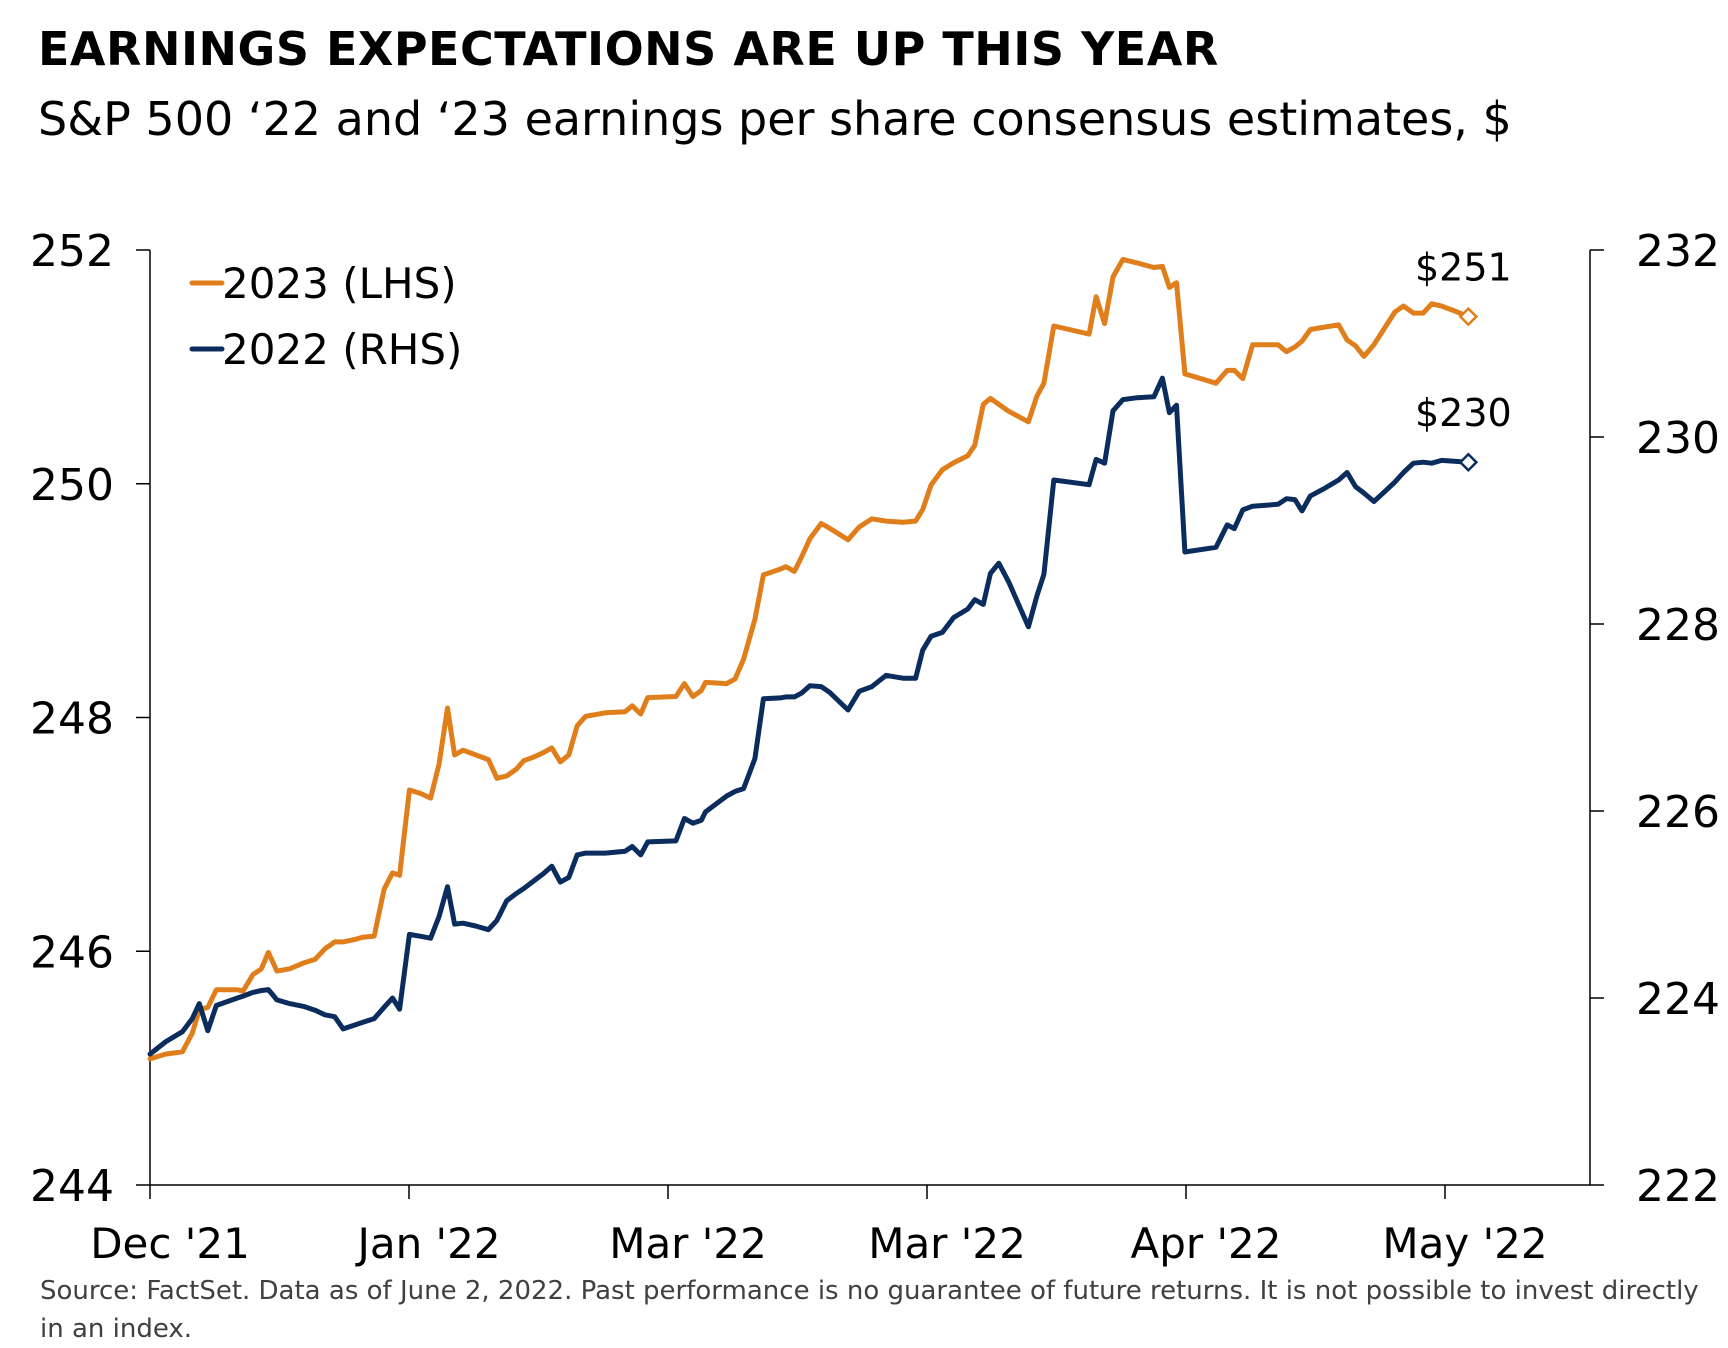 The height and width of the screenshot is (1348, 1728). Describe the element at coordinates (1678, 438) in the screenshot. I see `right-y-tick-label: 230` at that location.